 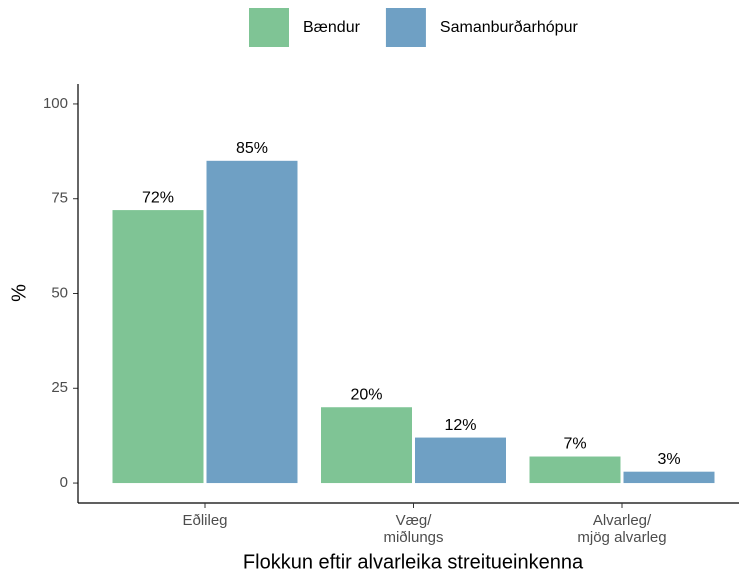 I want to click on x-tick-label: Alvarleg/ mjög alvarleg, so click(x=622, y=529).